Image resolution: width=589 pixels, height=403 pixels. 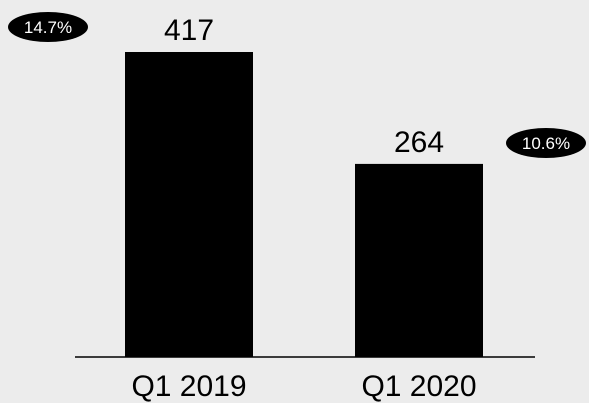 I want to click on percent-badge-label: 14.7%, so click(x=48, y=27).